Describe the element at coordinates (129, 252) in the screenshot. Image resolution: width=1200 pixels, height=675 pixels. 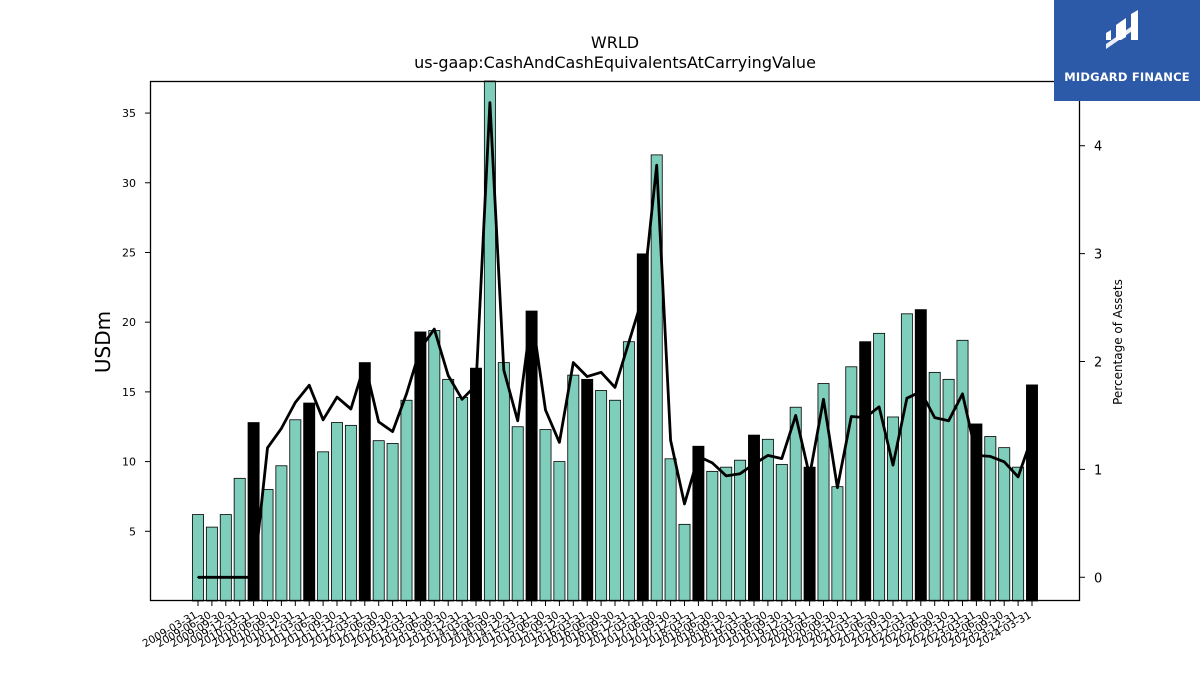
I see `y-tick-label: 25` at that location.